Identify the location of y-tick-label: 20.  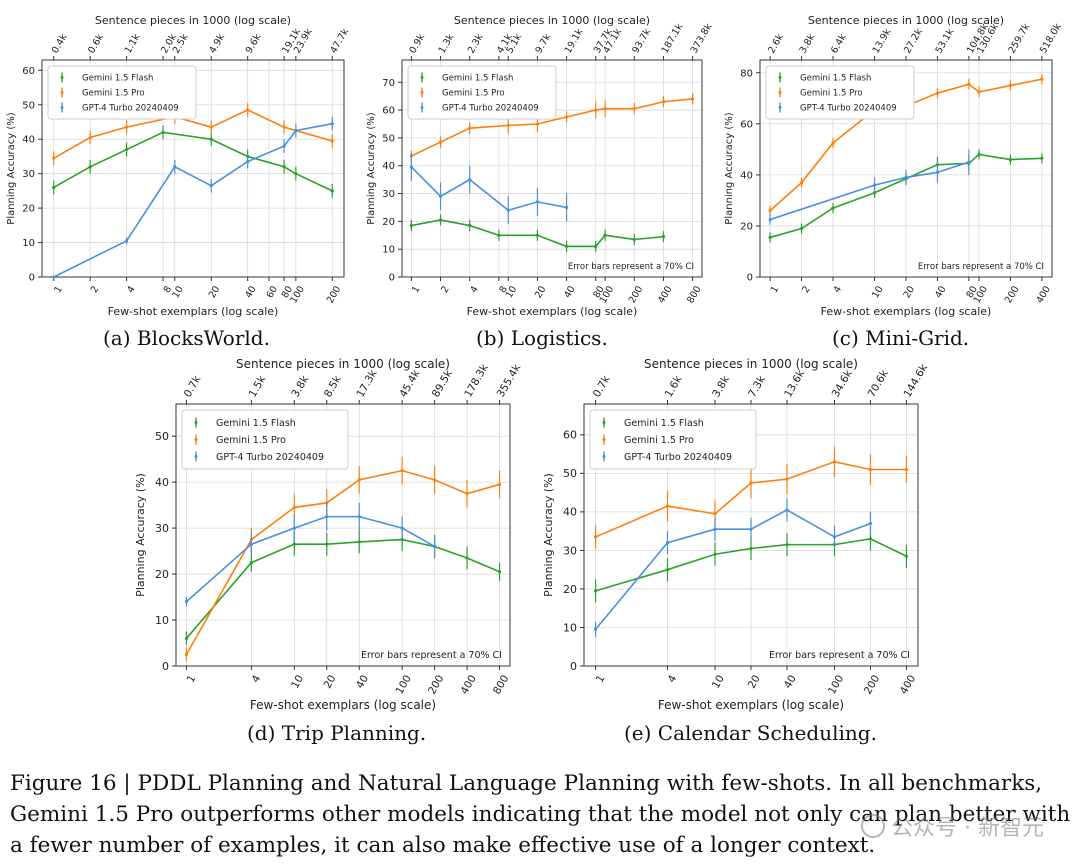
(570, 589).